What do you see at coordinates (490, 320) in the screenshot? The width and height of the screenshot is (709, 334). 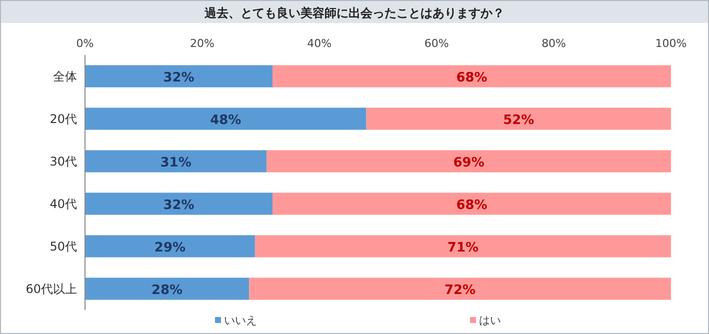 I see `legend-label: はい` at bounding box center [490, 320].